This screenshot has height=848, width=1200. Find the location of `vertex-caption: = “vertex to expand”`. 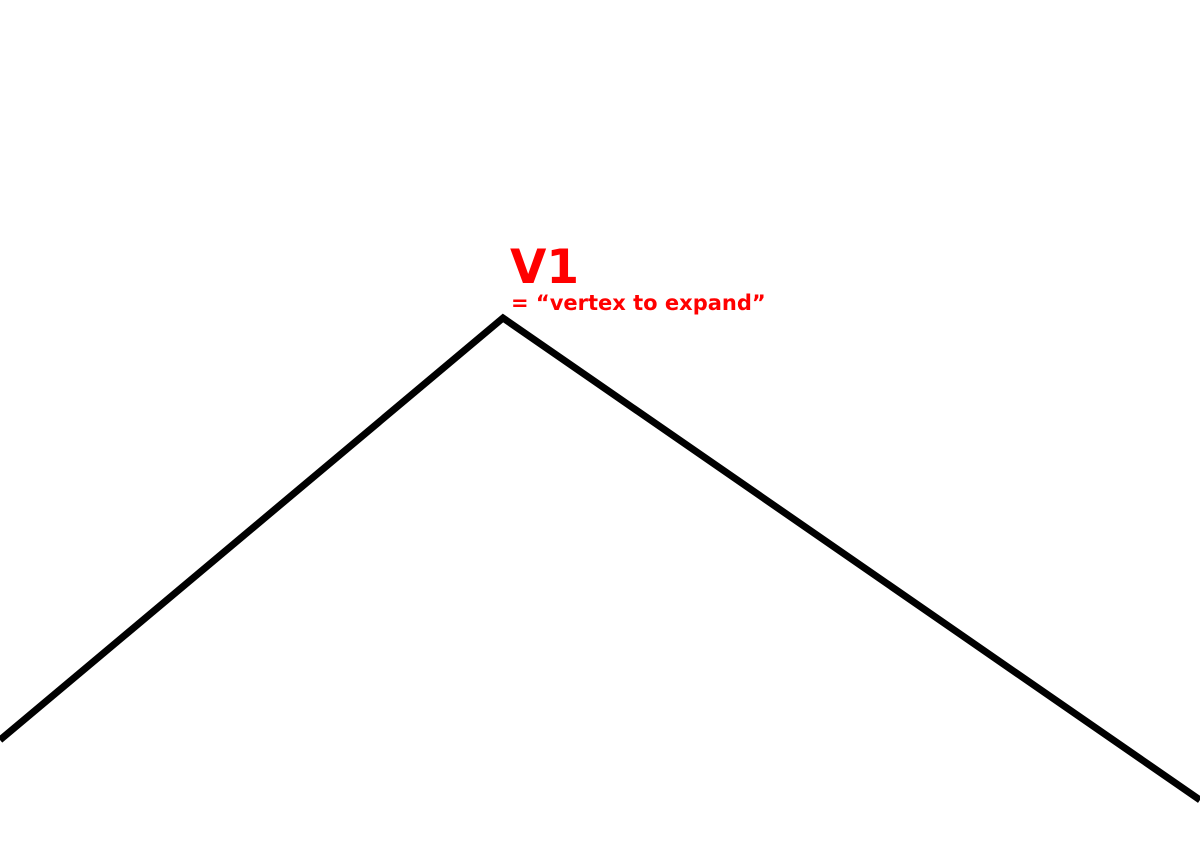

vertex-caption: = “vertex to expand” is located at coordinates (638, 303).